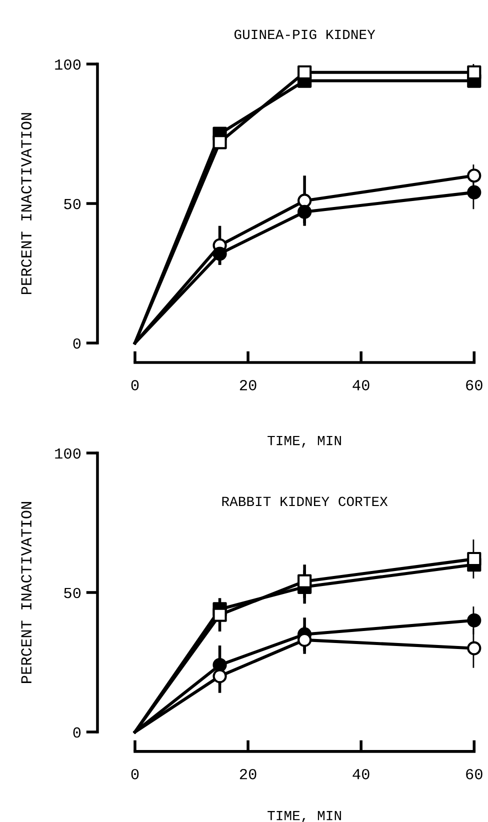 This screenshot has width=488, height=822. What do you see at coordinates (304, 442) in the screenshot?
I see `x-axis-title: TIME, MIN` at bounding box center [304, 442].